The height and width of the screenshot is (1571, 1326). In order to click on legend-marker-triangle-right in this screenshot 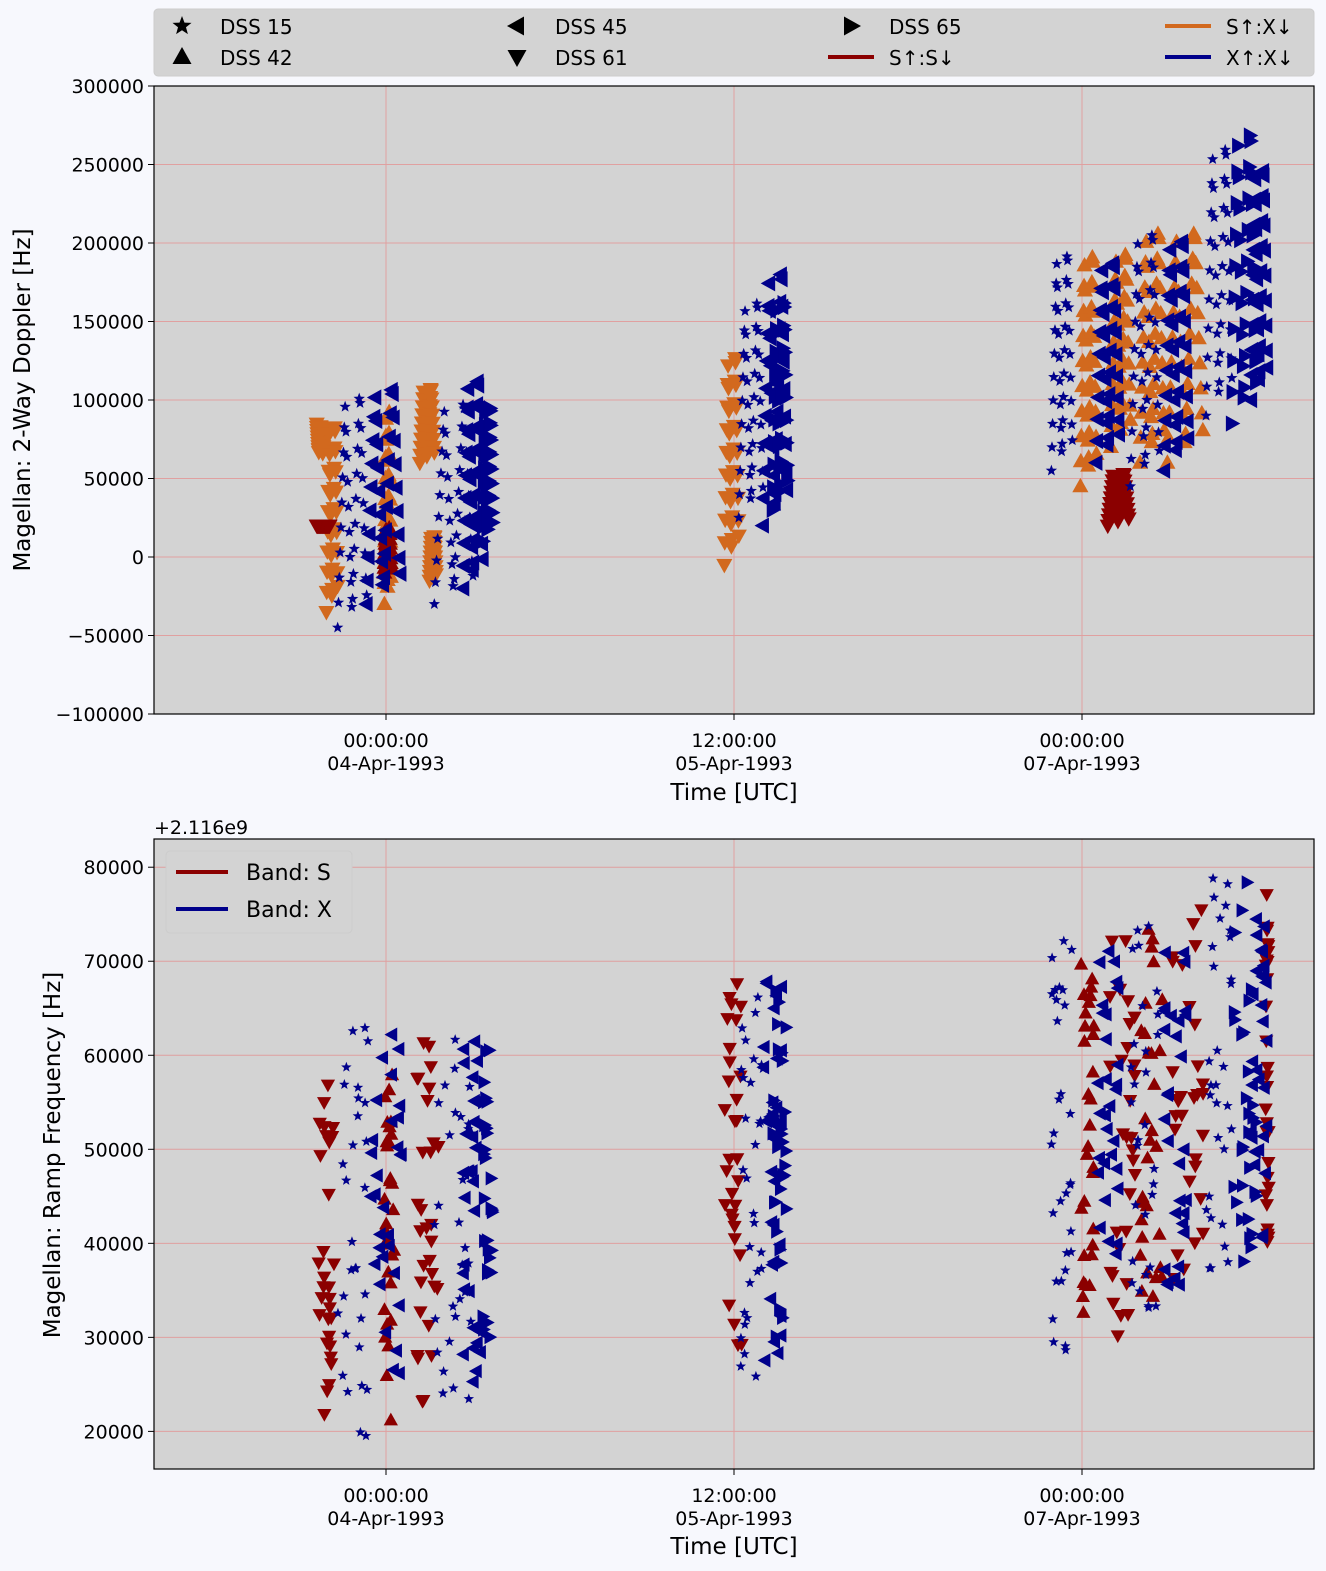, I will do `click(852, 26)`.